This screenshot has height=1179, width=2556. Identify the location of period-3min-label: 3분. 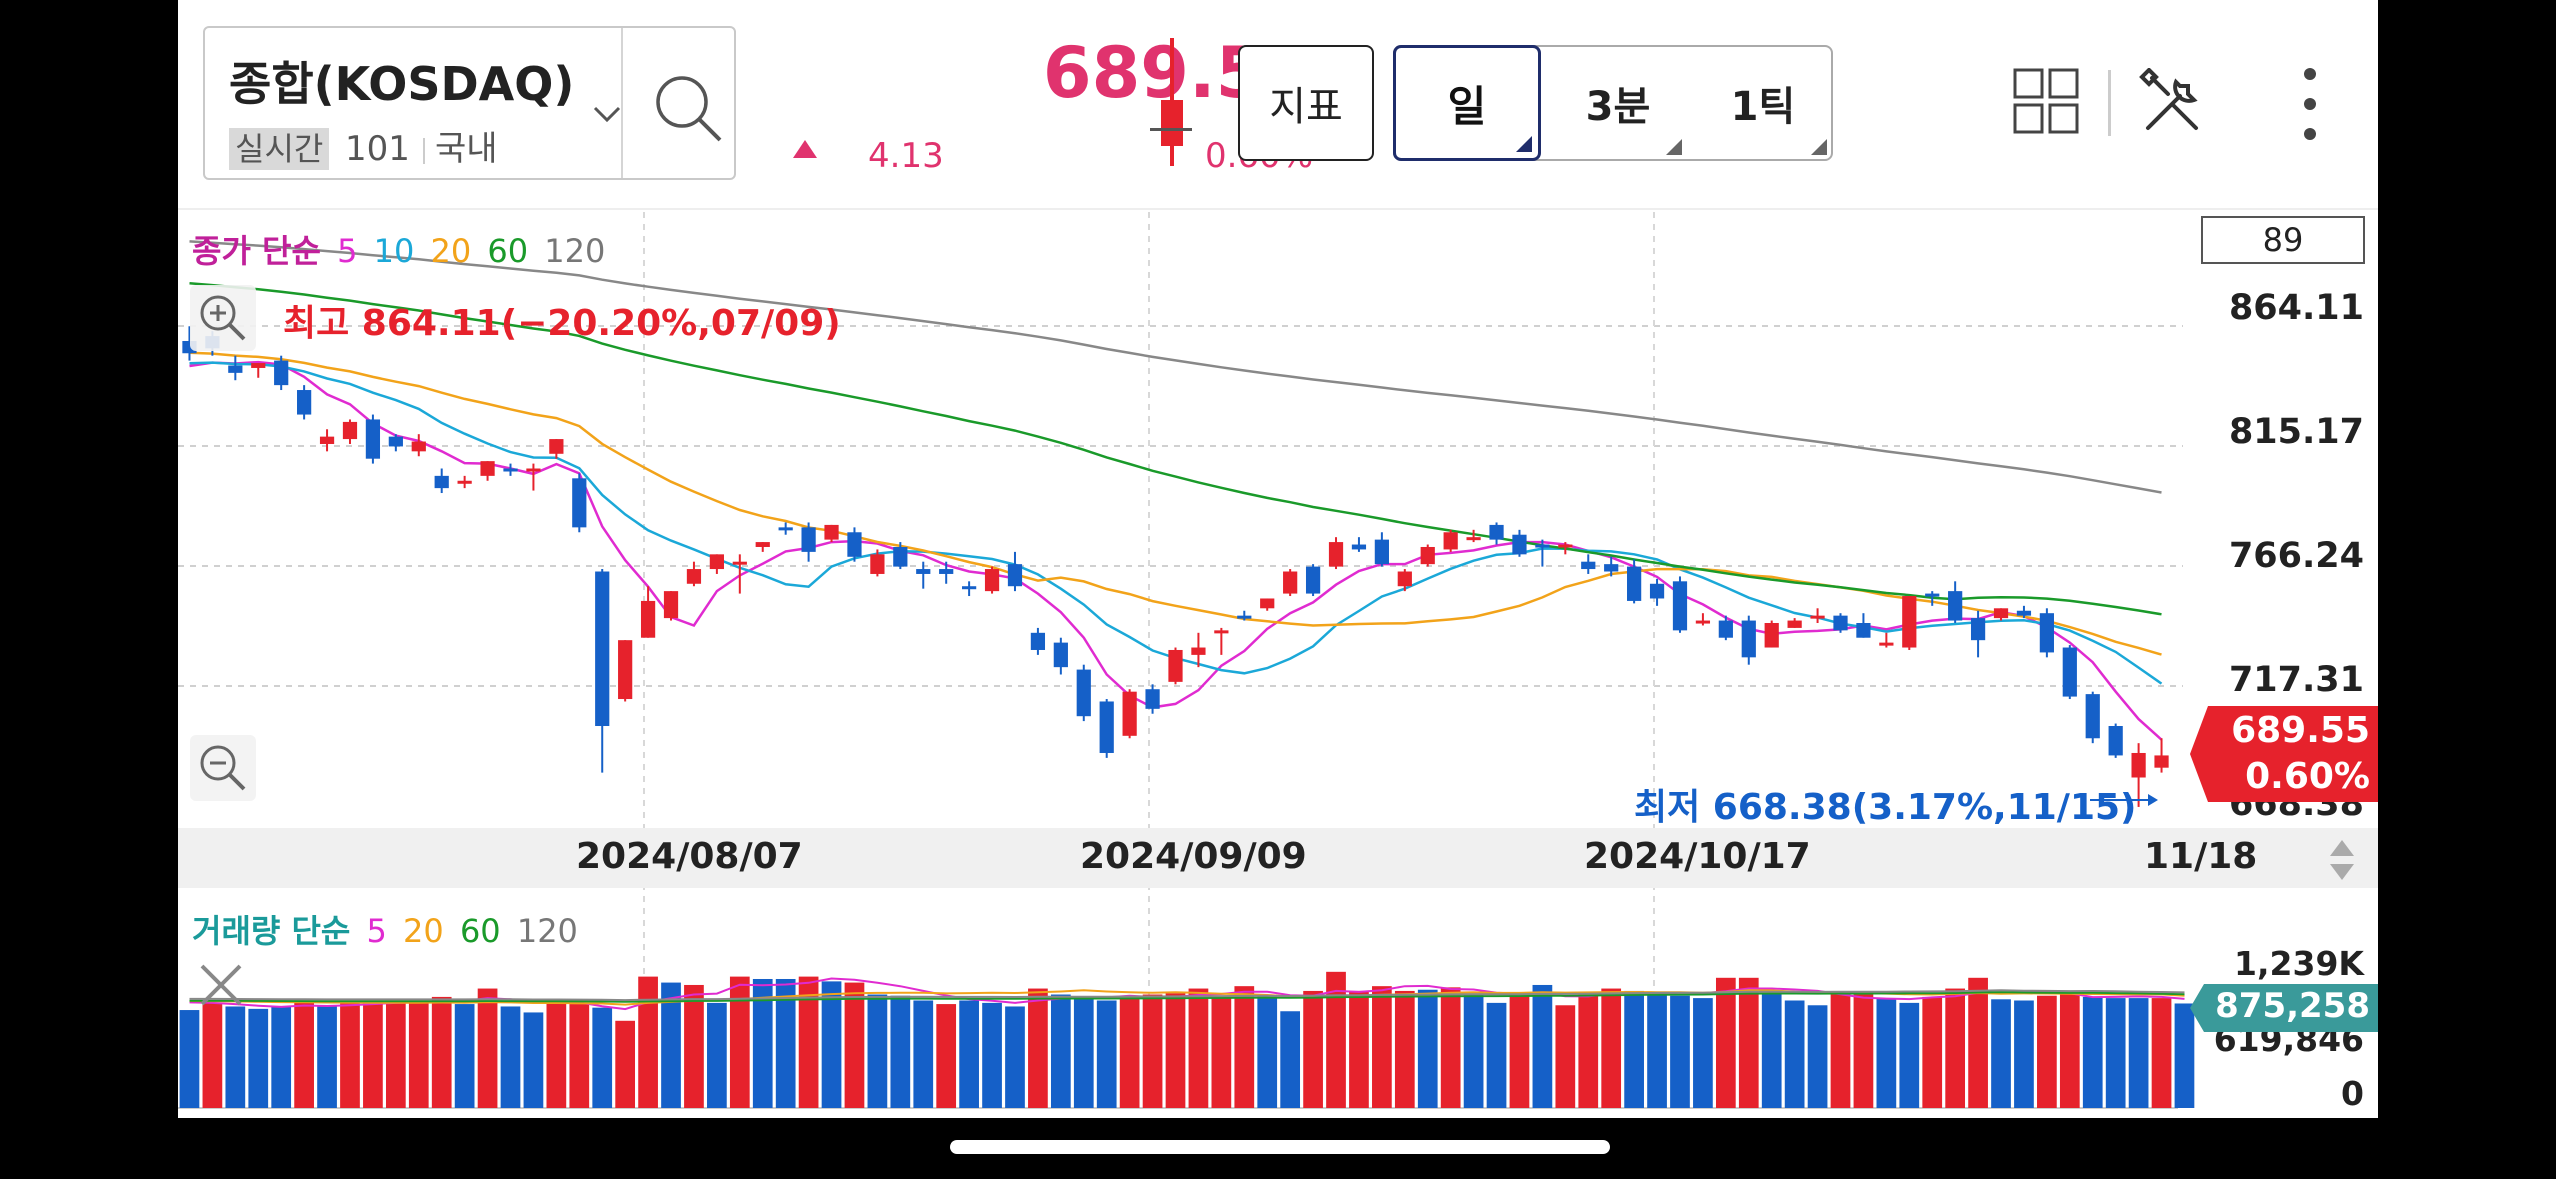
(1618, 107).